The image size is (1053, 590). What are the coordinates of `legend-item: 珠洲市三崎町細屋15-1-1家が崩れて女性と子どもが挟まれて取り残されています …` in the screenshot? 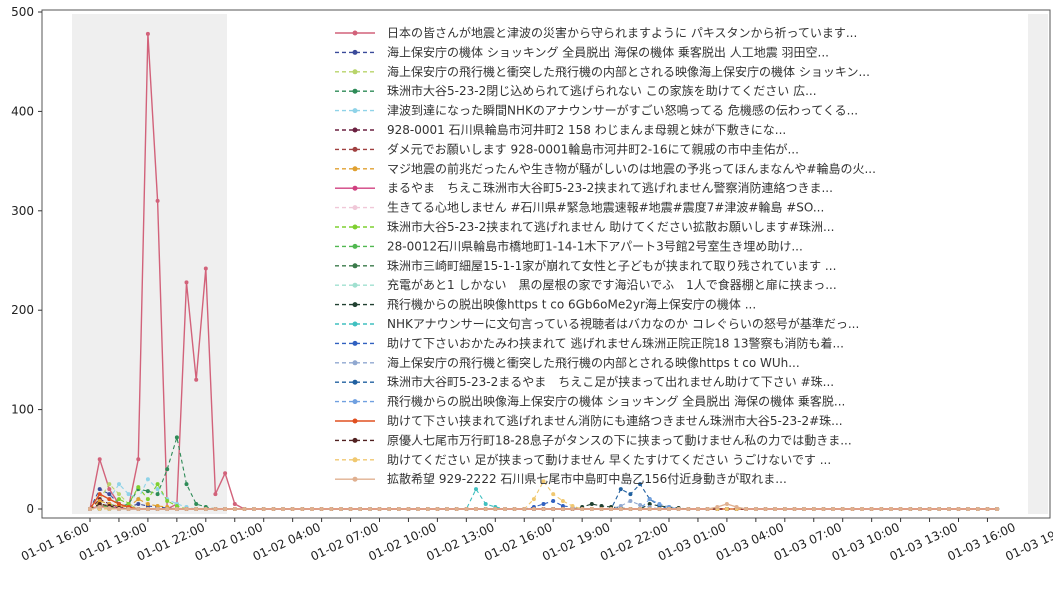 It's located at (585, 265).